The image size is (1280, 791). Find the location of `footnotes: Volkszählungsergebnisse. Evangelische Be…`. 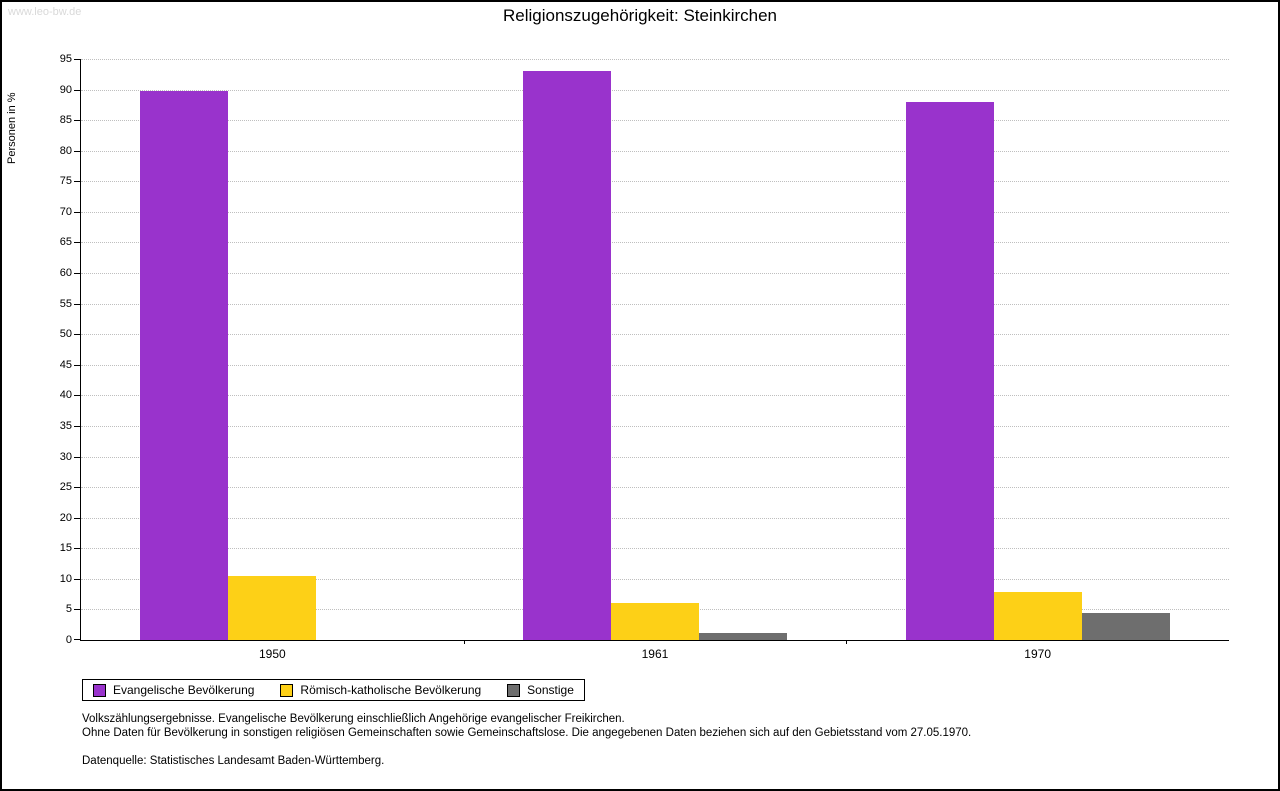

footnotes: Volkszählungsergebnisse. Evangelische Be… is located at coordinates (526, 740).